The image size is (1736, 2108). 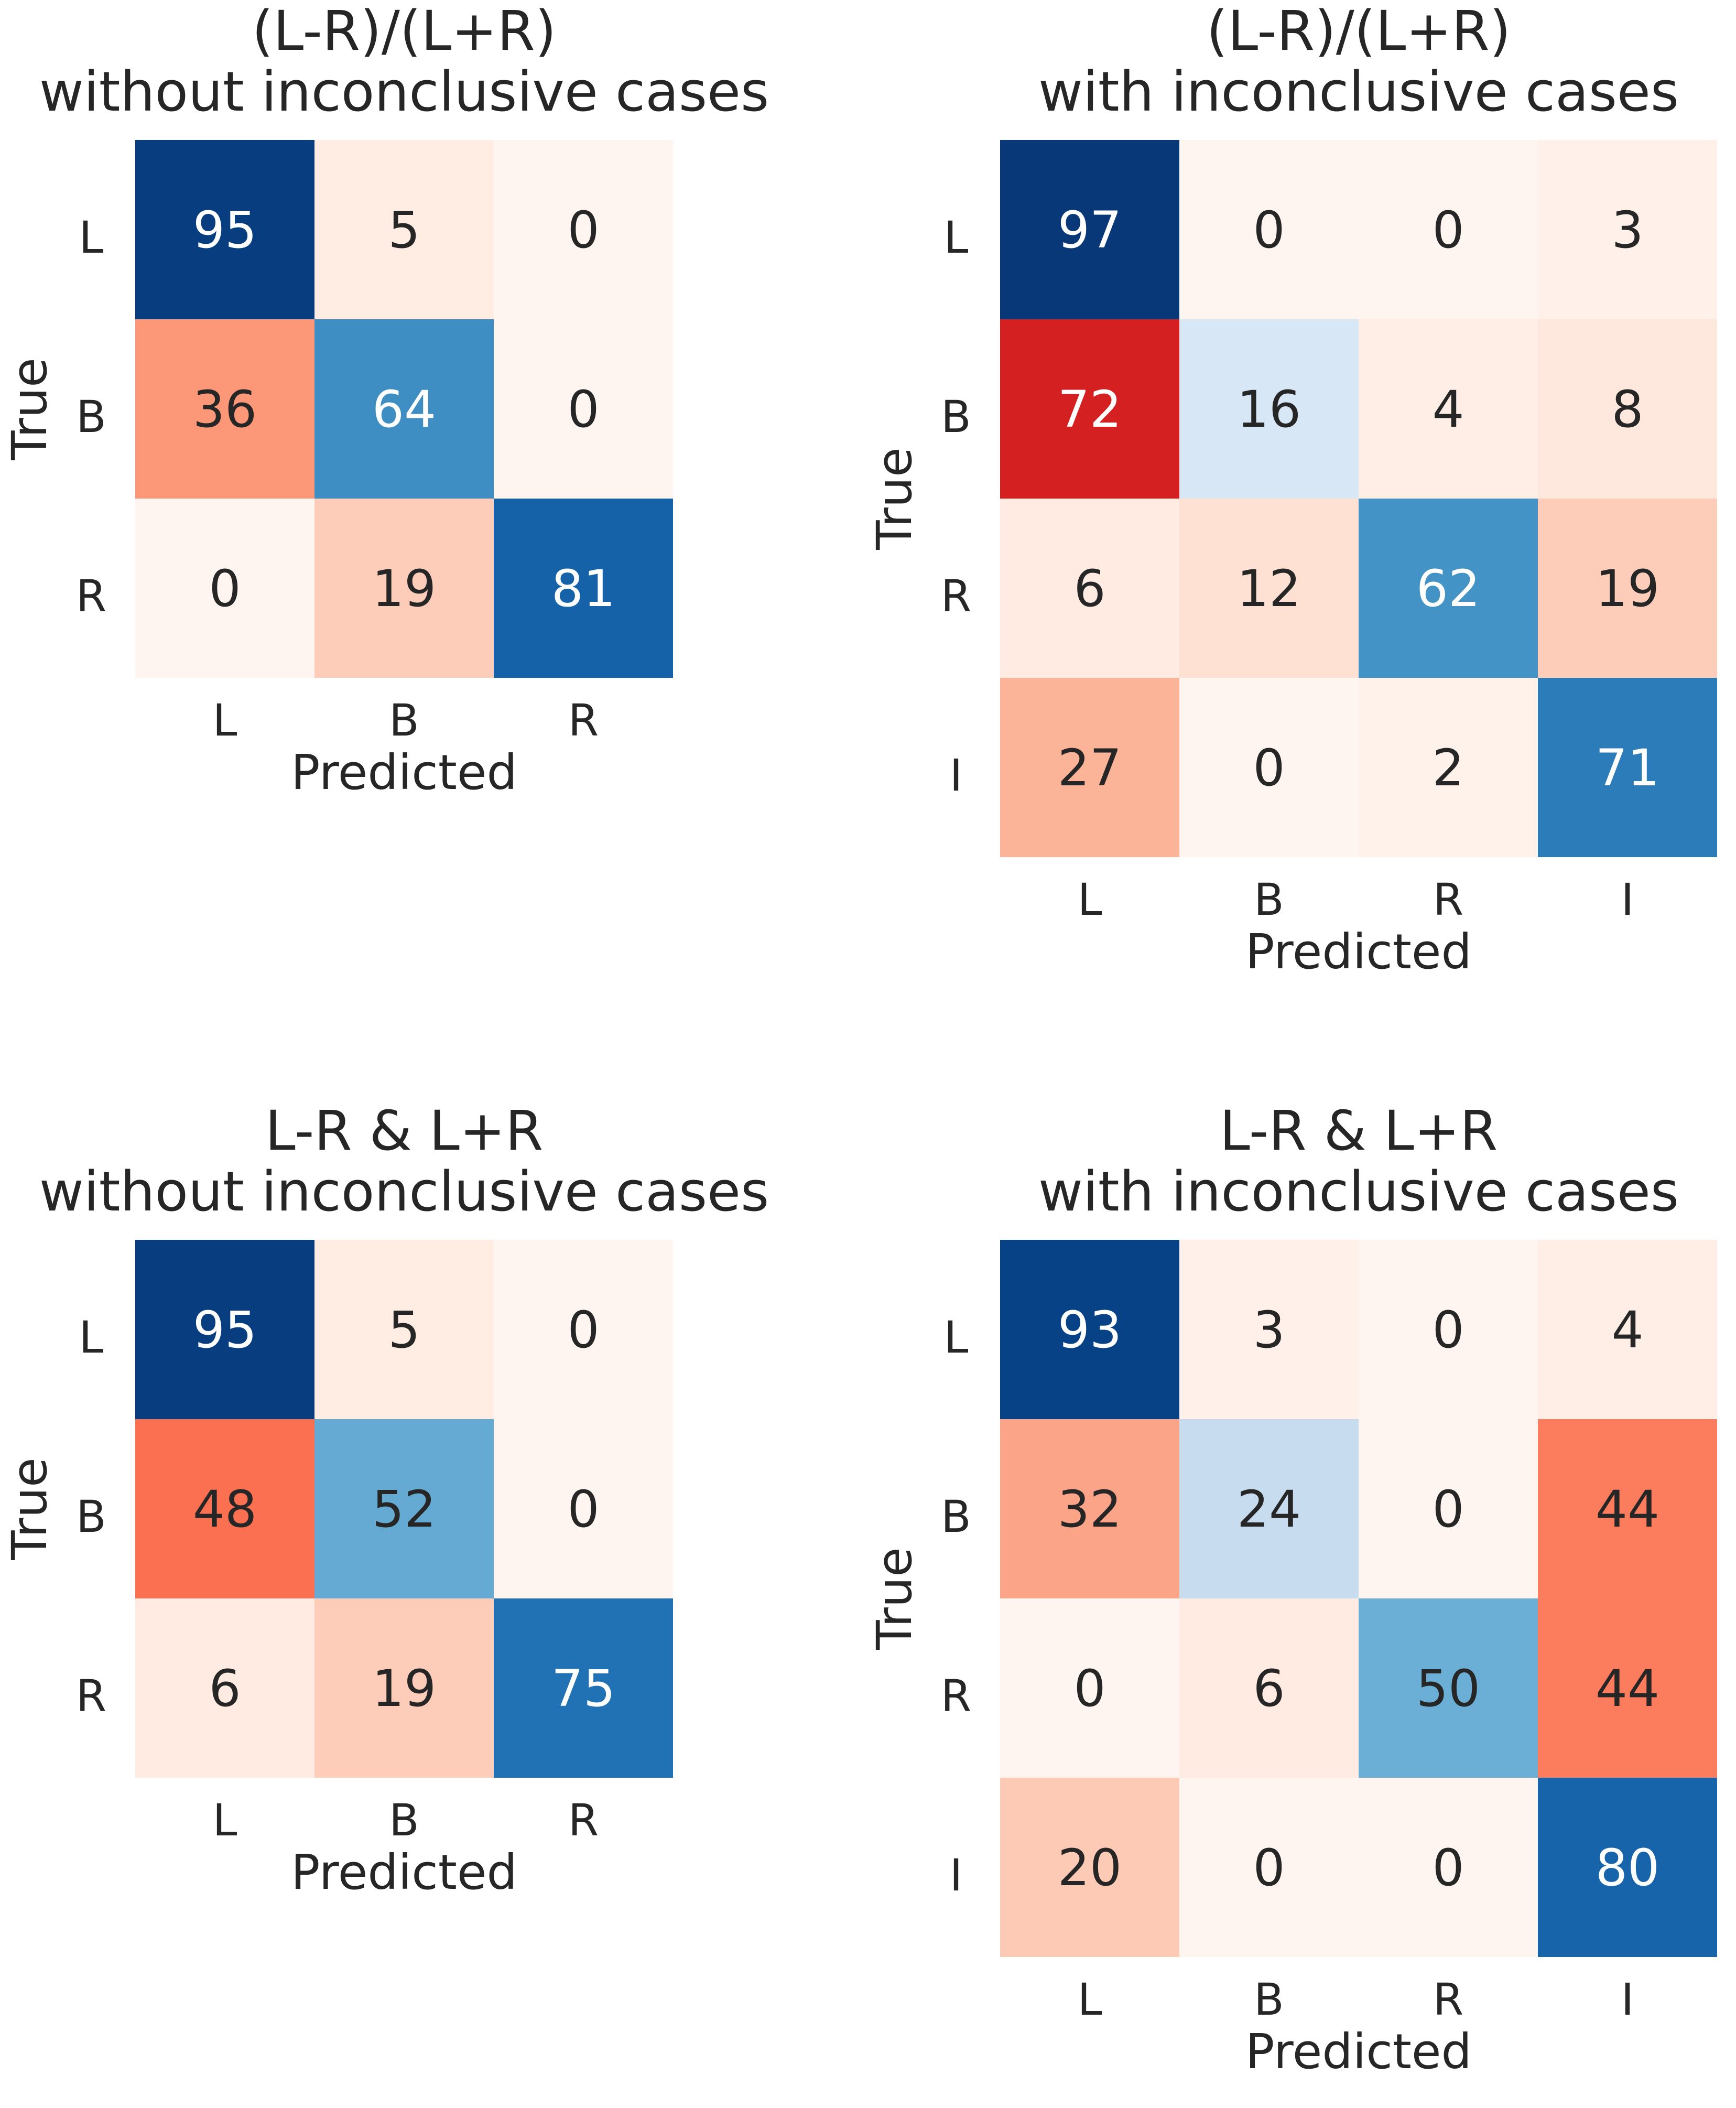 I want to click on heatmap-cell-r1-c3, so click(x=1627, y=409).